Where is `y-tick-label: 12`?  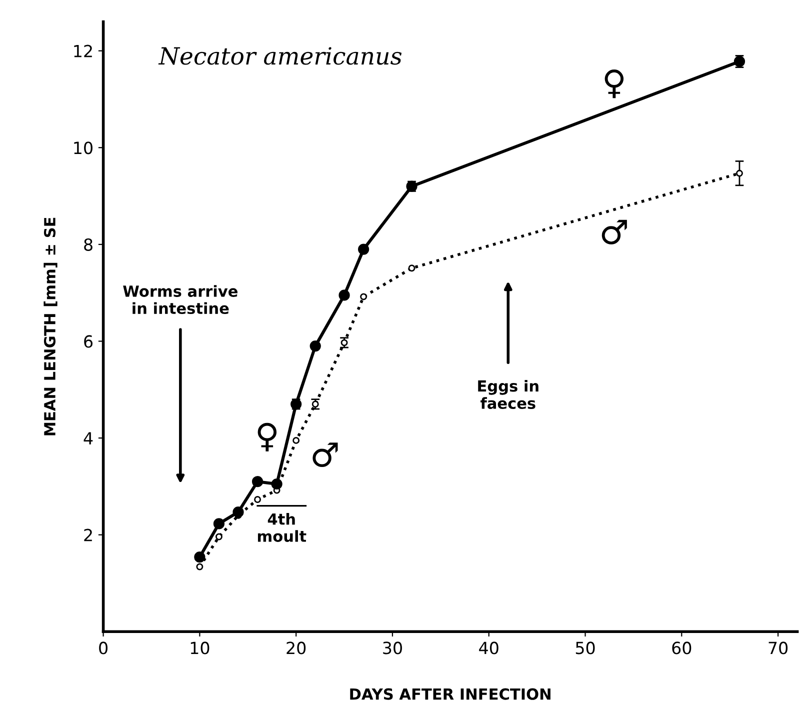 y-tick-label: 12 is located at coordinates (83, 51).